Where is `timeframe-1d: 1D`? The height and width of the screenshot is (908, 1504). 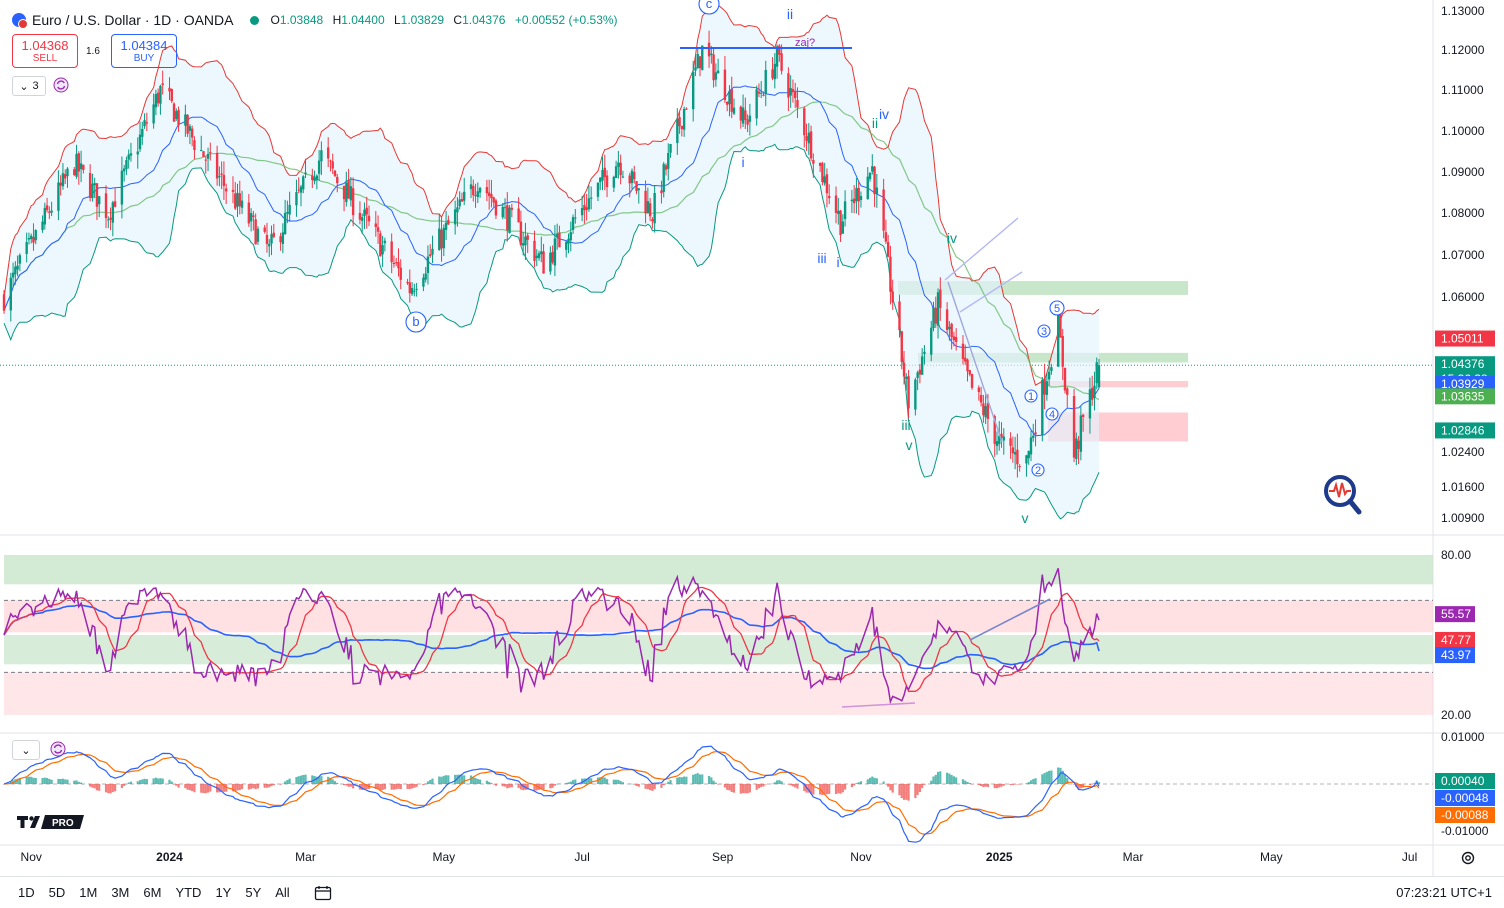
timeframe-1d: 1D is located at coordinates (26, 892).